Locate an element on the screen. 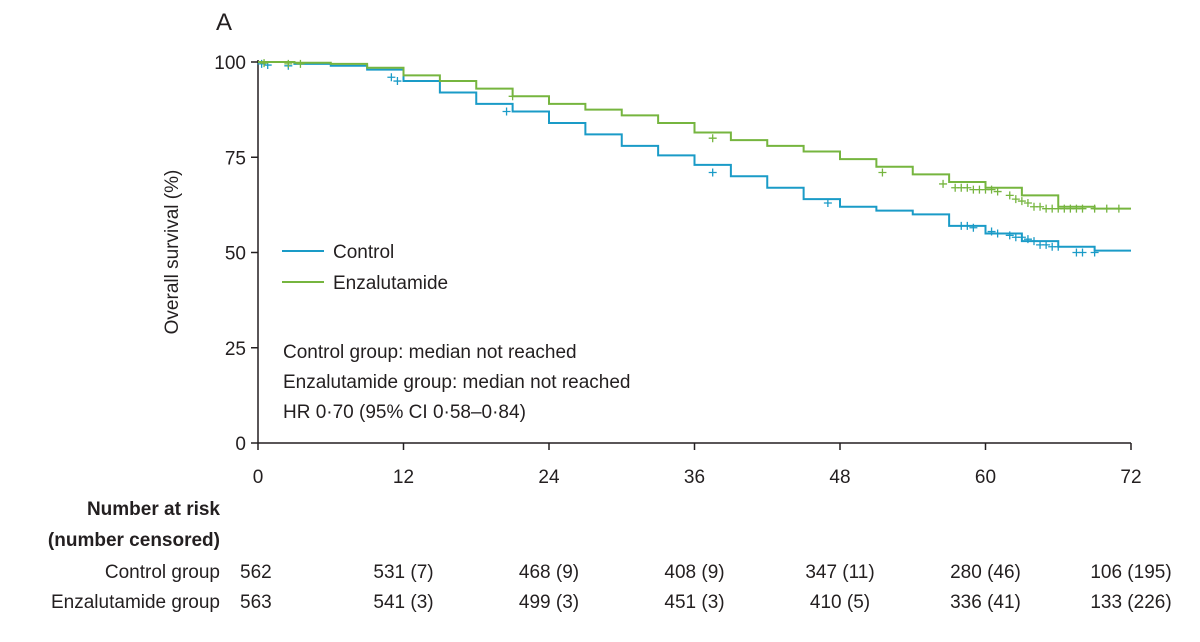 This screenshot has height=642, width=1200. annotation-control-median: Control group: median not reached is located at coordinates (430, 352).